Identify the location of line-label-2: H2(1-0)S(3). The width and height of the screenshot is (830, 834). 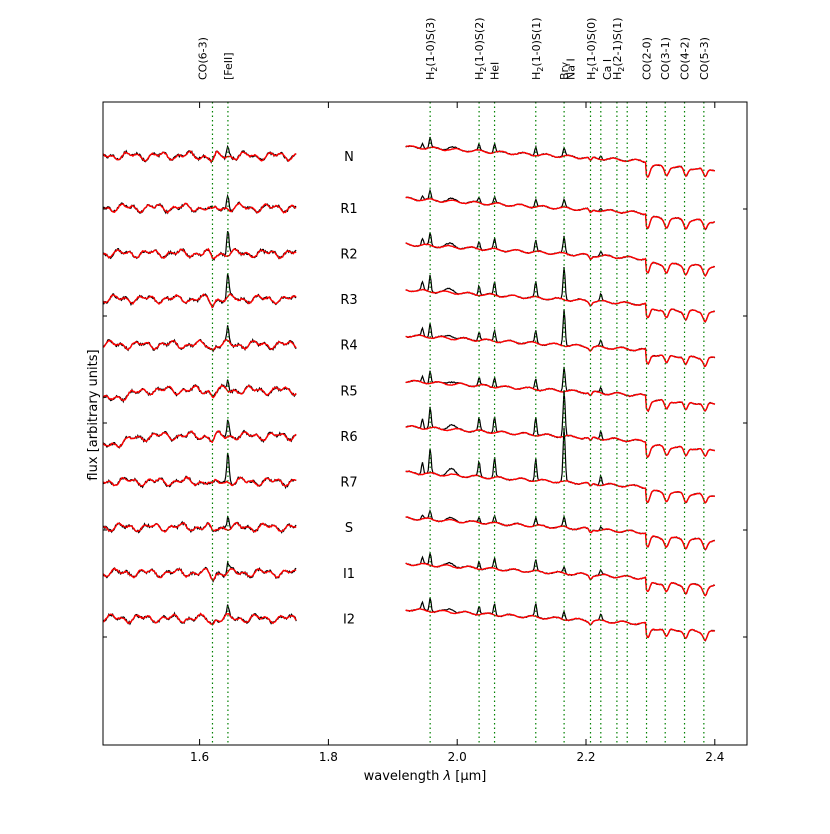
(431, 49).